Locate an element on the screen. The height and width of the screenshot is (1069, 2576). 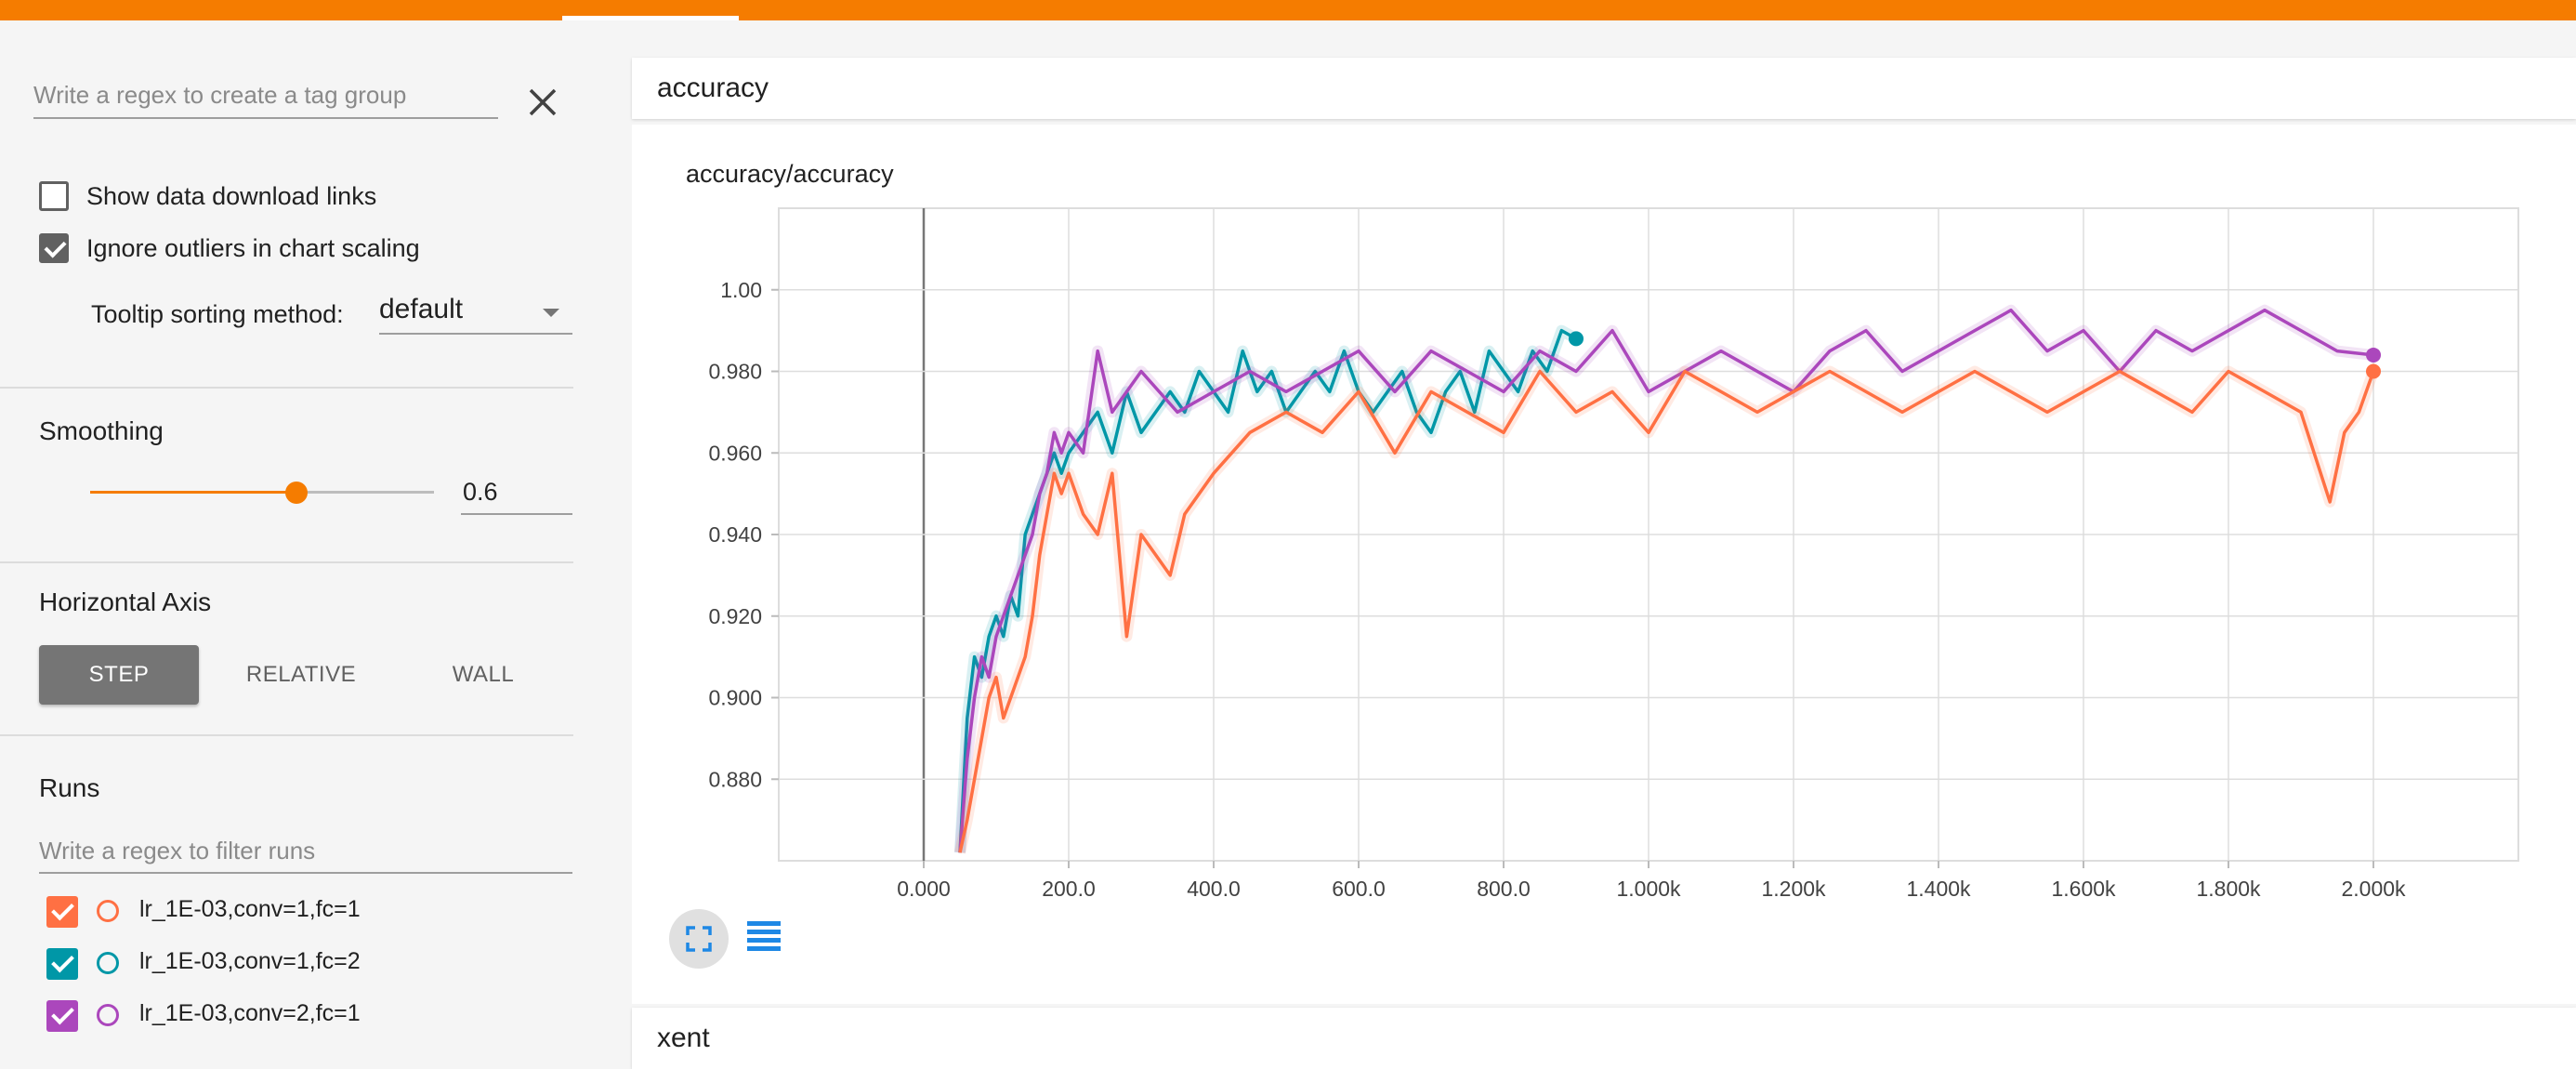
tooltip-sorting-value: default is located at coordinates (421, 309).